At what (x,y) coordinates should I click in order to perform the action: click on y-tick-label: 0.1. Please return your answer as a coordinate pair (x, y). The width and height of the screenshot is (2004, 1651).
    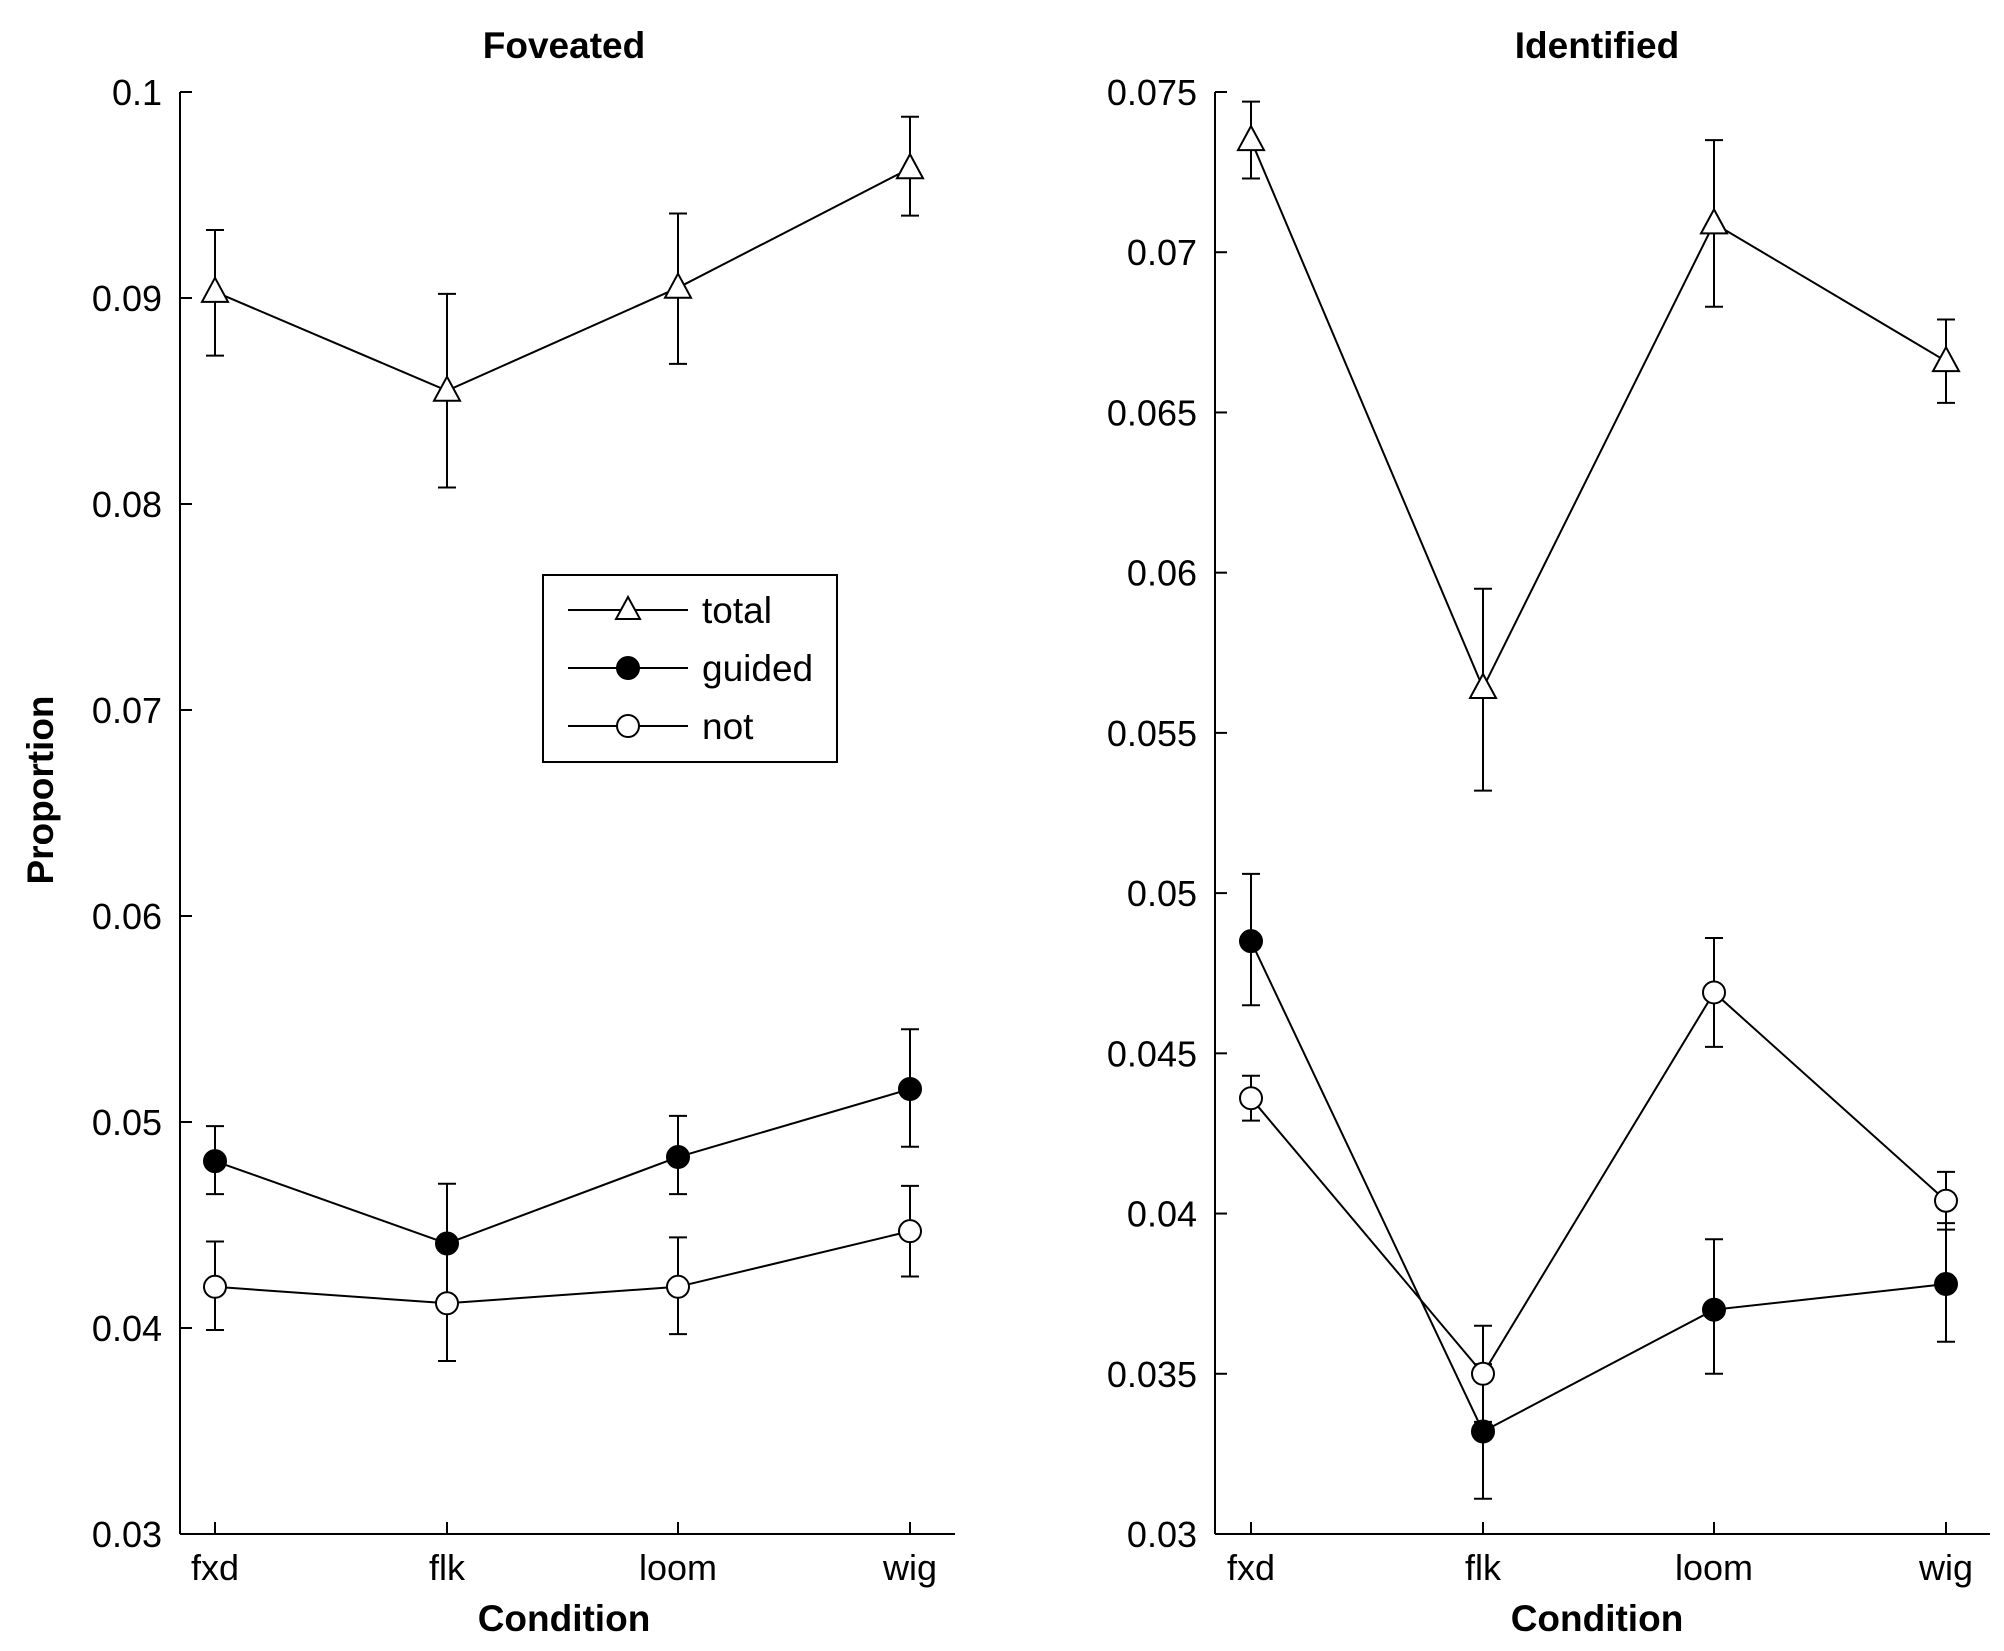
    Looking at the image, I should click on (137, 92).